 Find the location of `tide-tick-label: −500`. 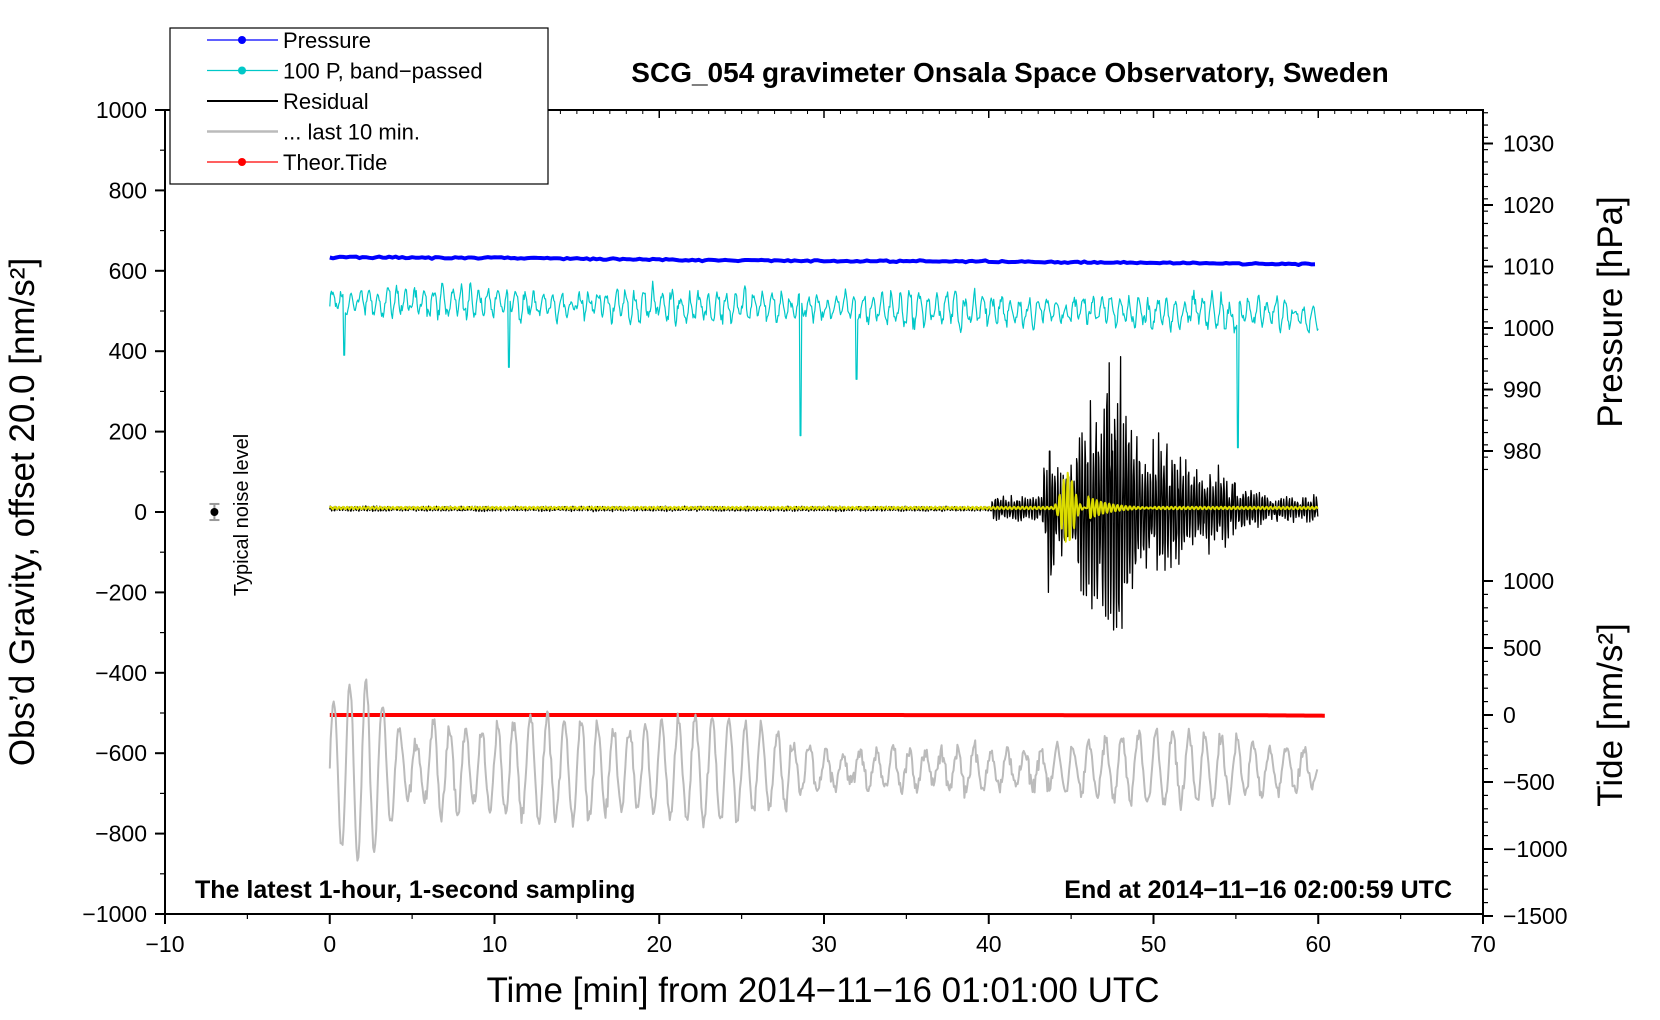

tide-tick-label: −500 is located at coordinates (1529, 782).